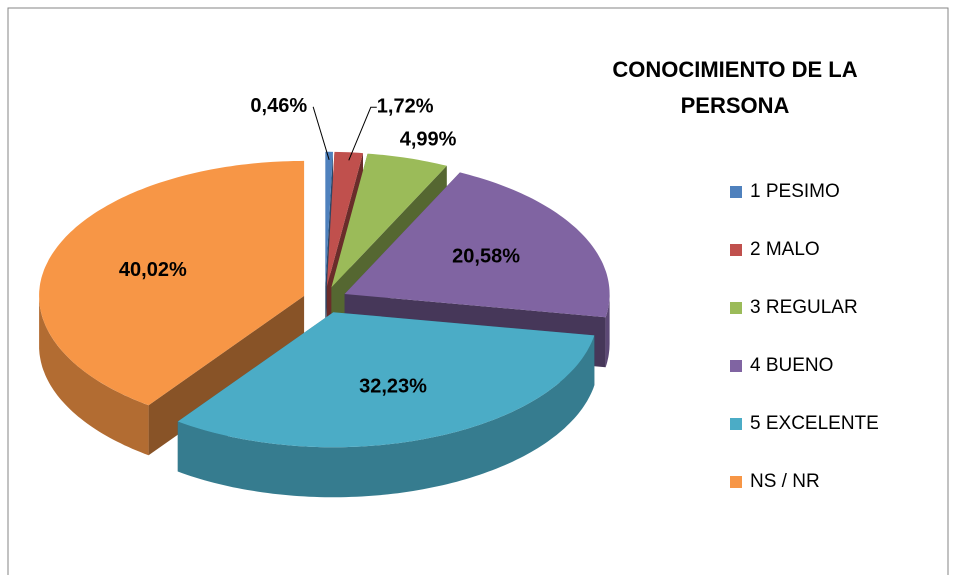 The image size is (958, 575). What do you see at coordinates (804, 307) in the screenshot?
I see `legend-label: 3 REGULAR` at bounding box center [804, 307].